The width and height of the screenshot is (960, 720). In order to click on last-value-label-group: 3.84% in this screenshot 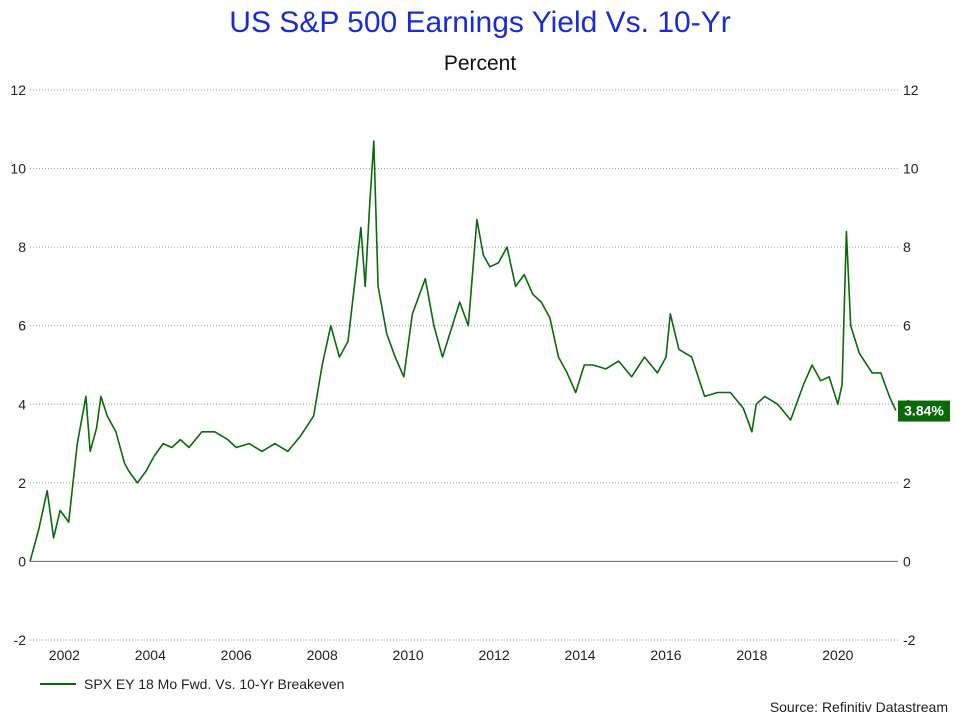, I will do `click(924, 411)`.